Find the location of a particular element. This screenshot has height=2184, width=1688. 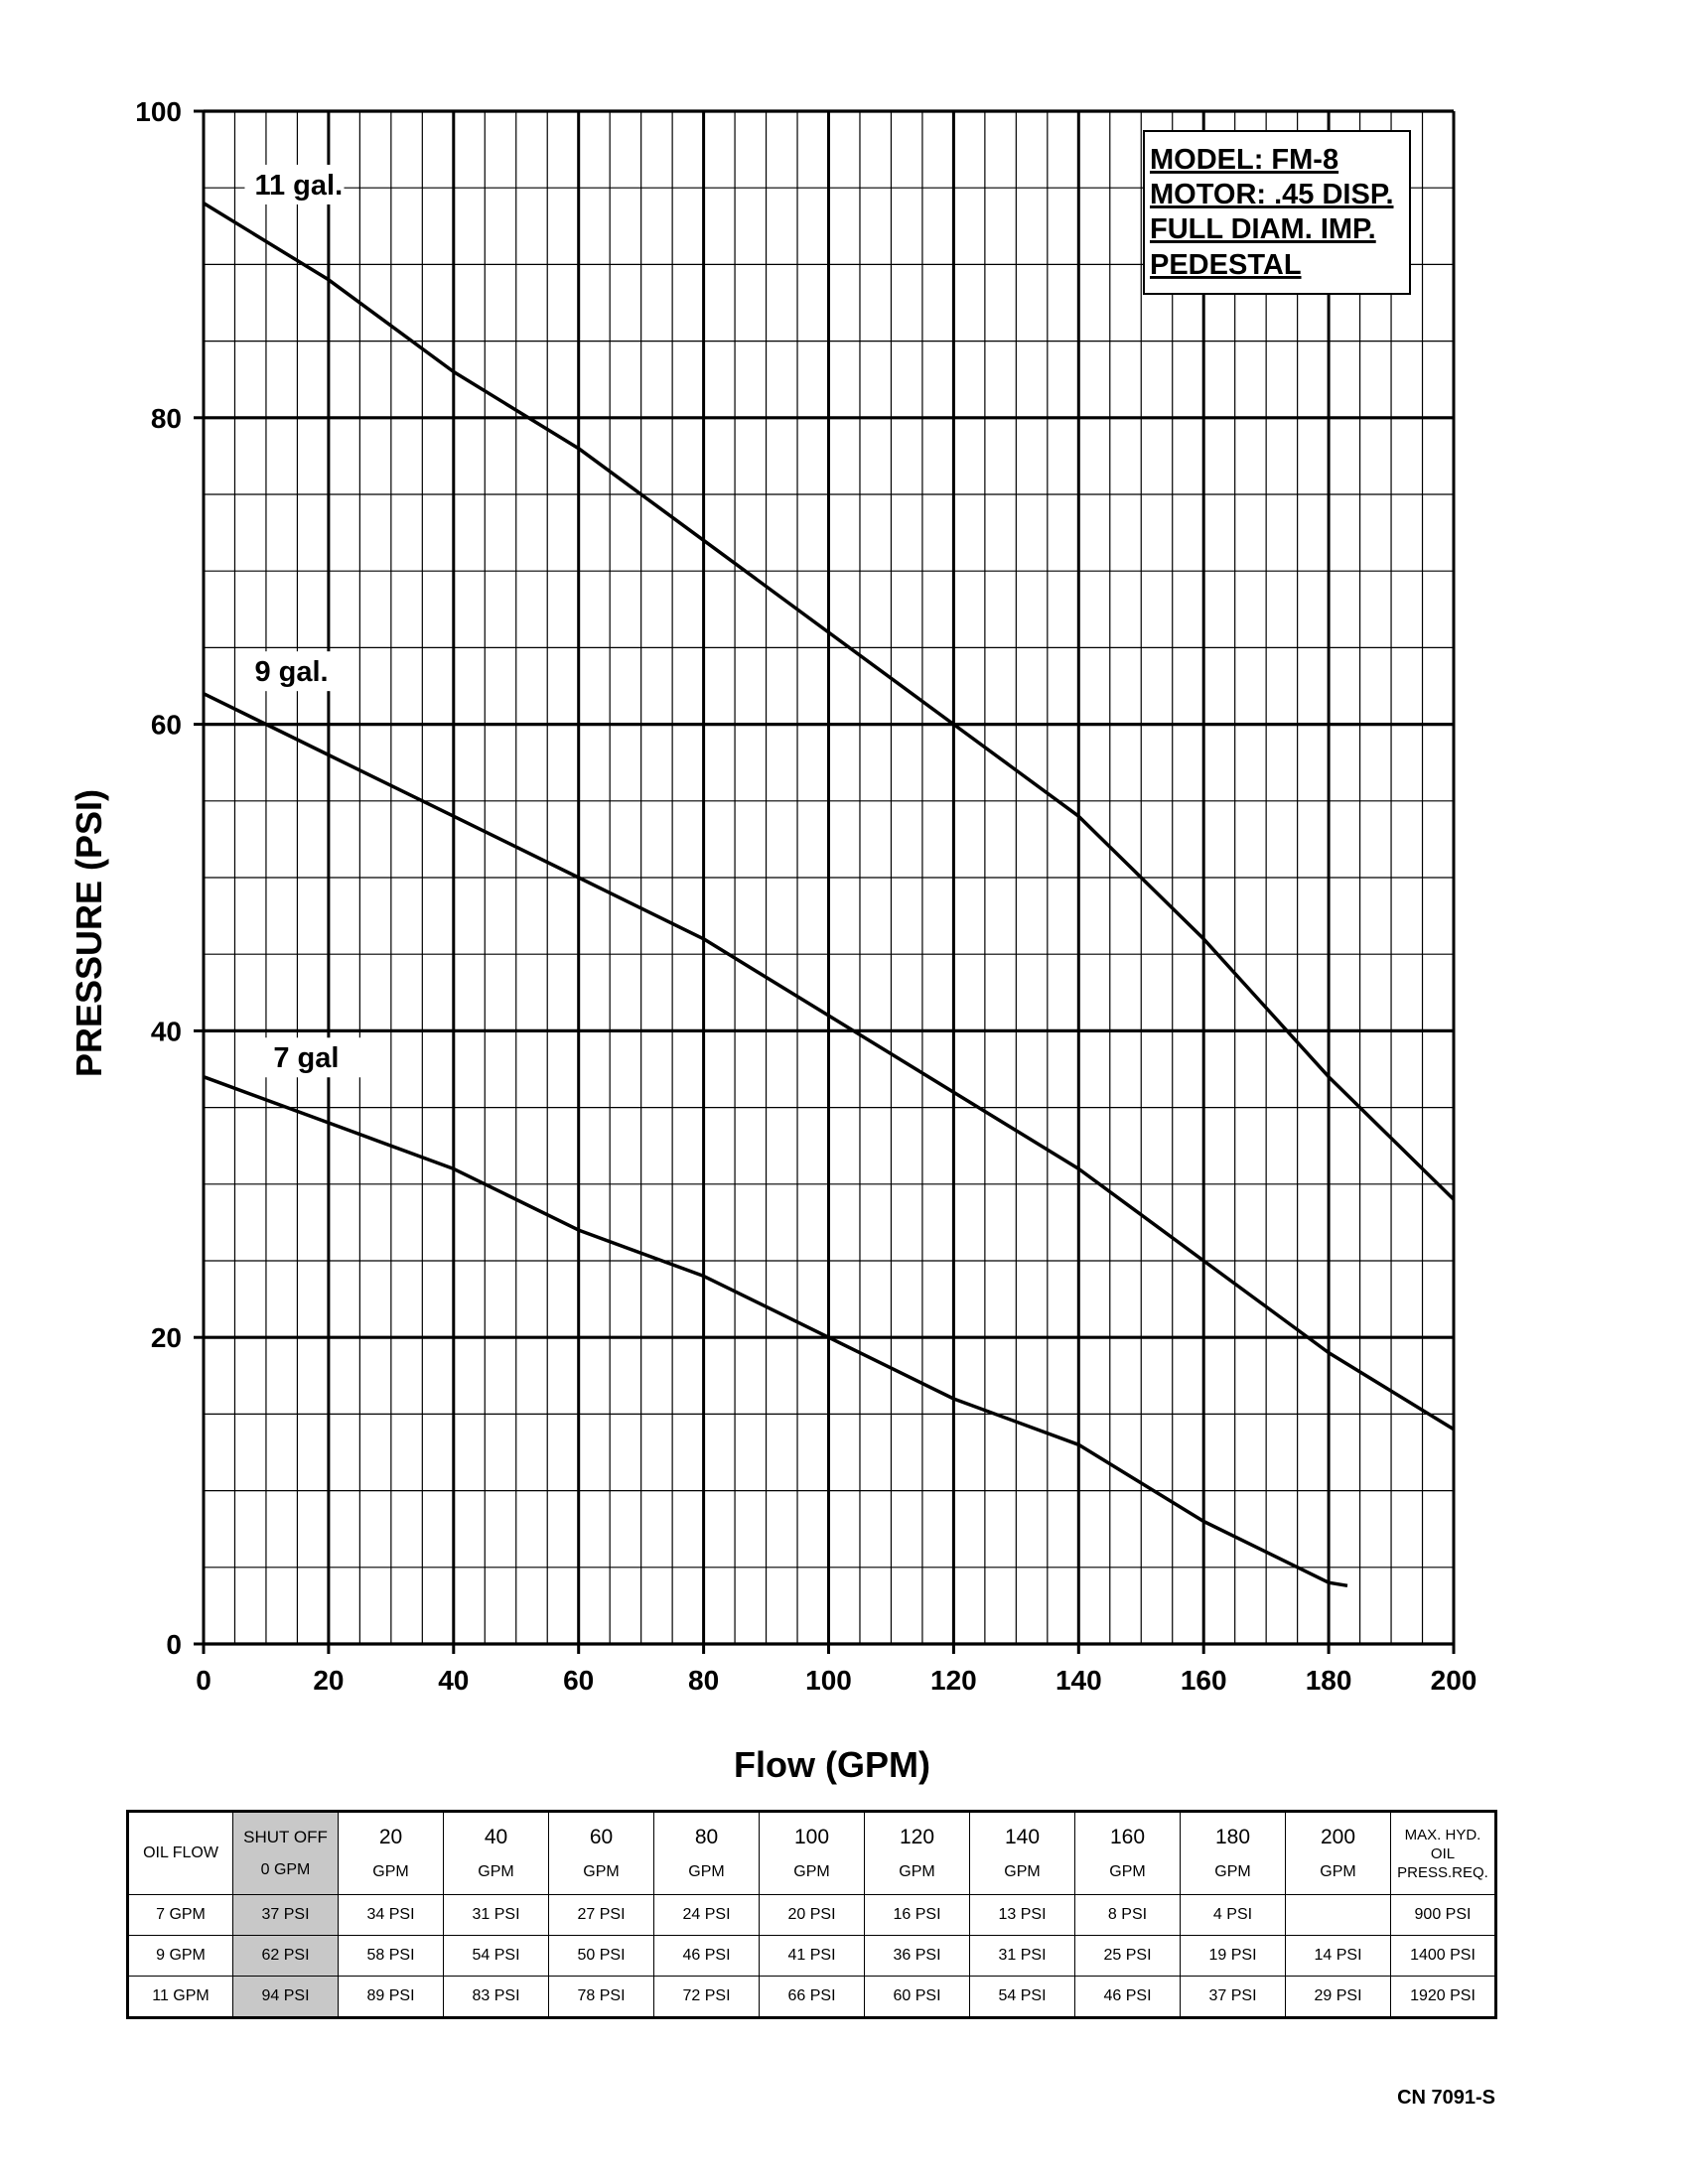

table-cell: 66 PSI is located at coordinates (812, 1997).